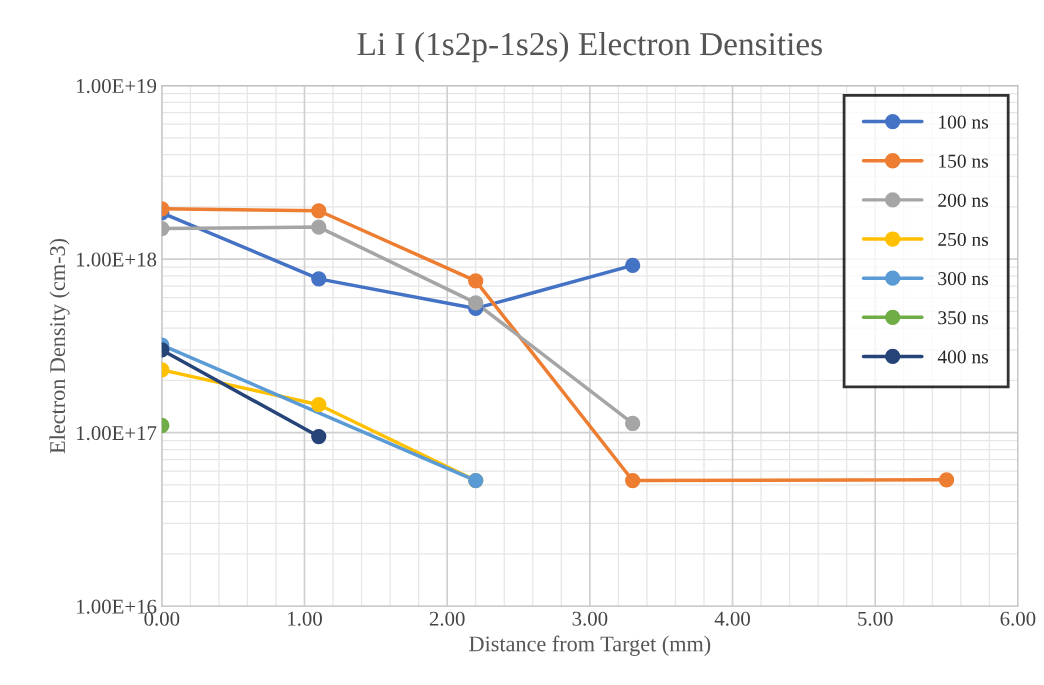 The width and height of the screenshot is (1044, 685). I want to click on y-tick-label: 1.00E+19, so click(117, 86).